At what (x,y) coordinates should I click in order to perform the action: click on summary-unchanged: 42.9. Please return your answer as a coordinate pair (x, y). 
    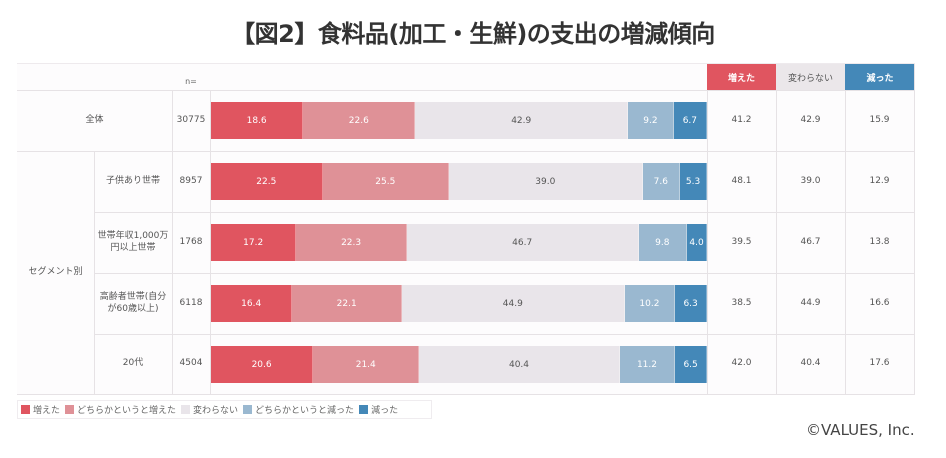
    Looking at the image, I should click on (810, 119).